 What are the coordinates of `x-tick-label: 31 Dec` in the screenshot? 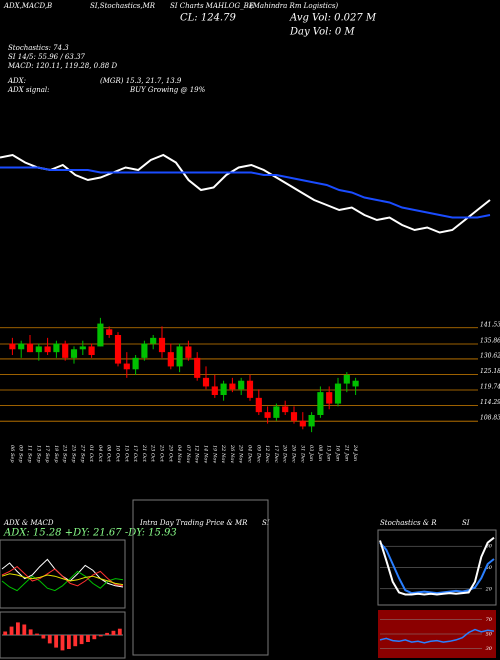 It's located at (302, 454).